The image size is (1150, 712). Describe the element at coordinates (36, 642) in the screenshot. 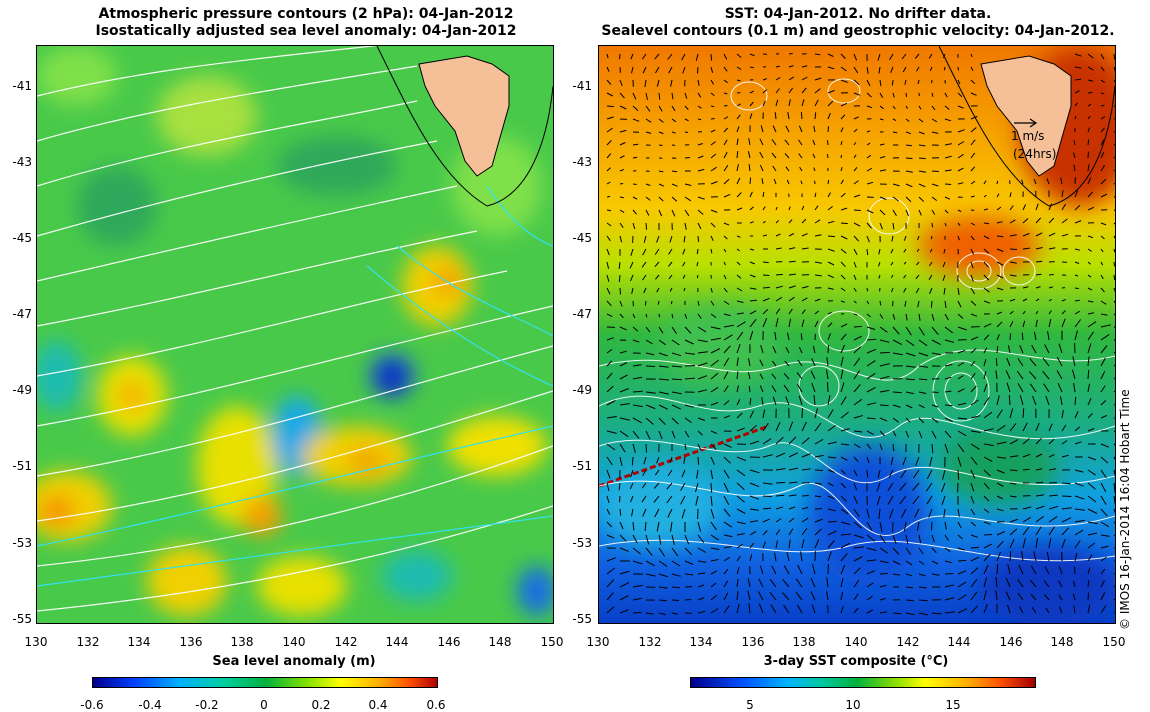

I see `left-x-tick-0: 130` at that location.